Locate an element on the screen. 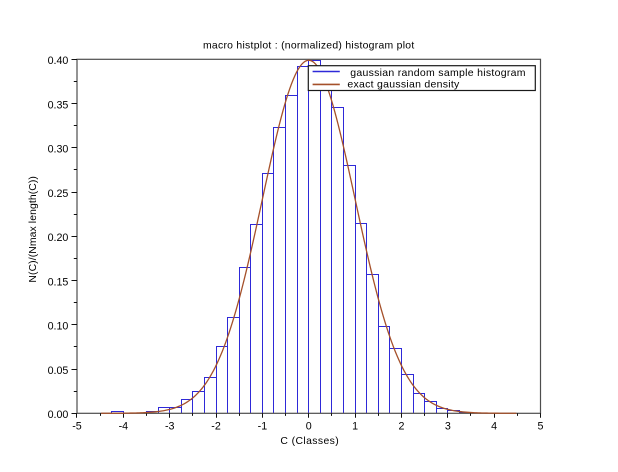 This screenshot has height=472, width=618. svg-text: 0.05 is located at coordinates (58, 371).